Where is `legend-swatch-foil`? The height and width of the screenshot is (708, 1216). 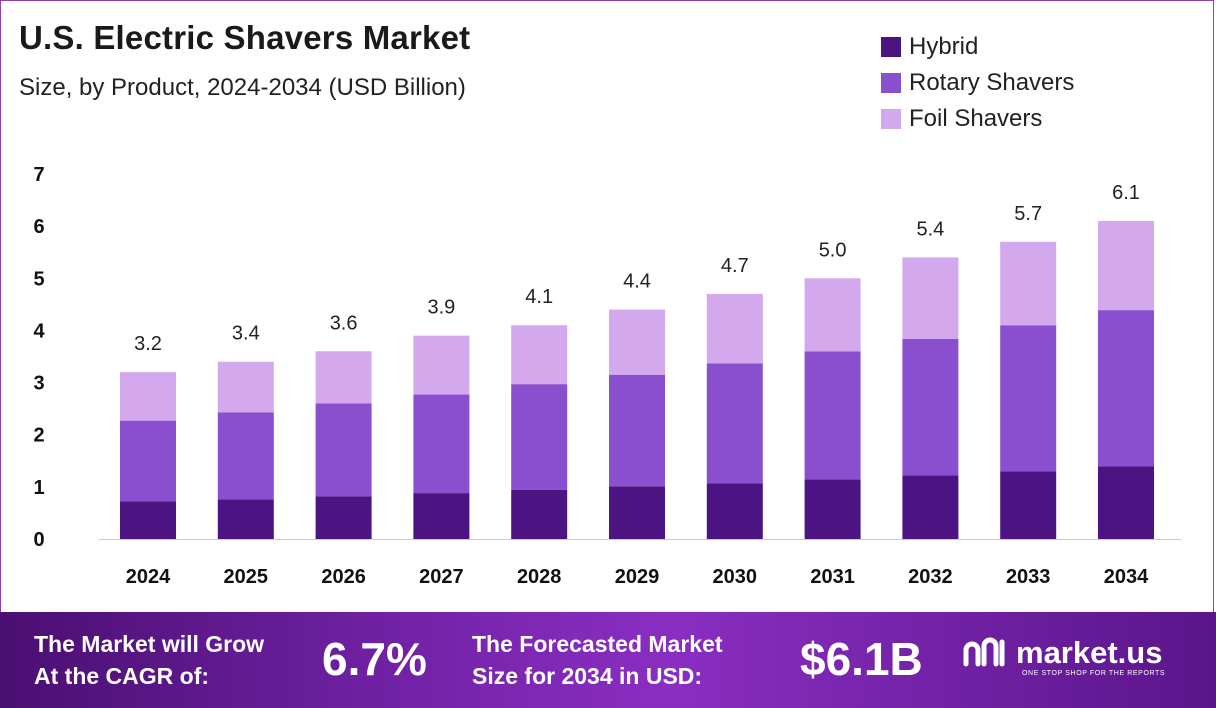 legend-swatch-foil is located at coordinates (891, 119).